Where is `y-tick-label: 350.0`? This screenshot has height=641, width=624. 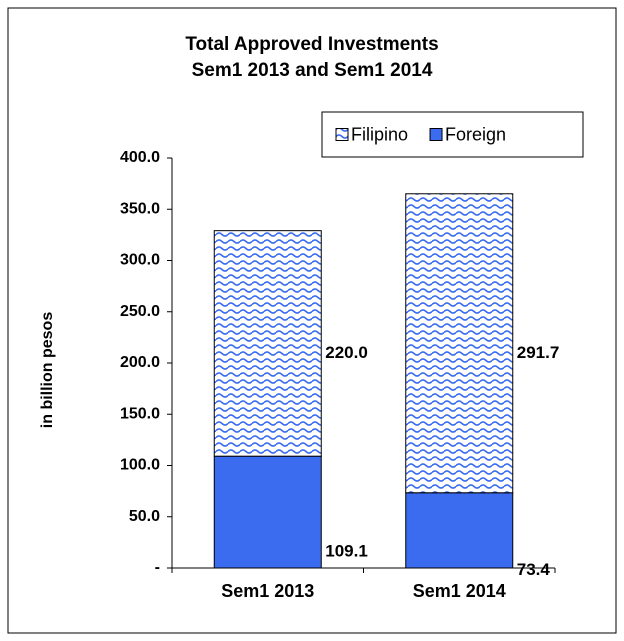
y-tick-label: 350.0 is located at coordinates (140, 208).